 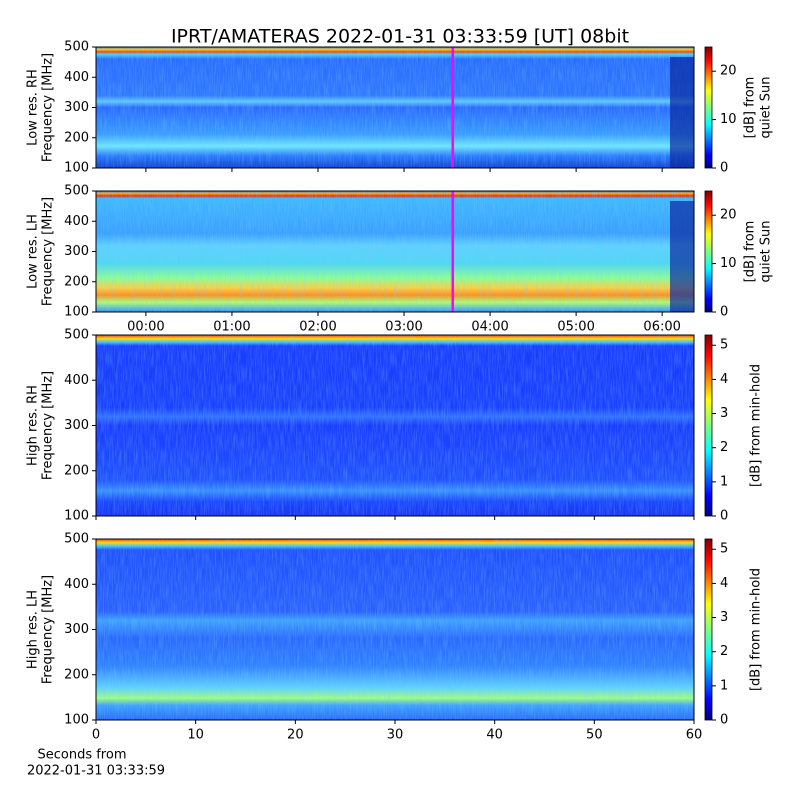 I want to click on x-tick-label: 05:00, so click(x=575, y=327).